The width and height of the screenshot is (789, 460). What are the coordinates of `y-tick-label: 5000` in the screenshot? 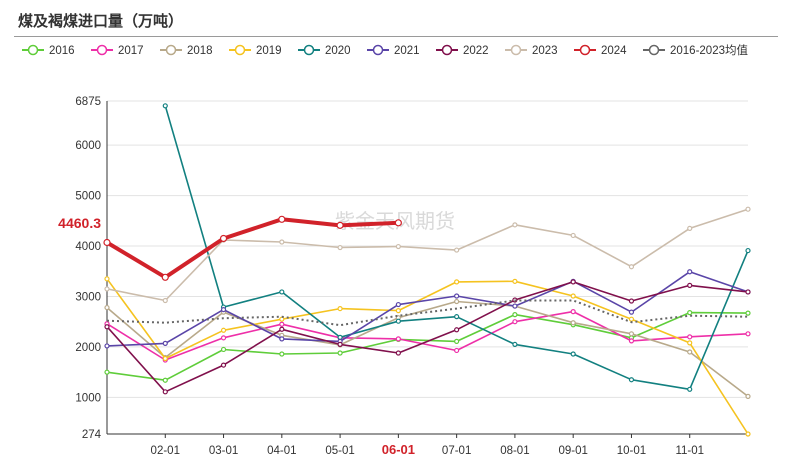 It's located at (88, 197).